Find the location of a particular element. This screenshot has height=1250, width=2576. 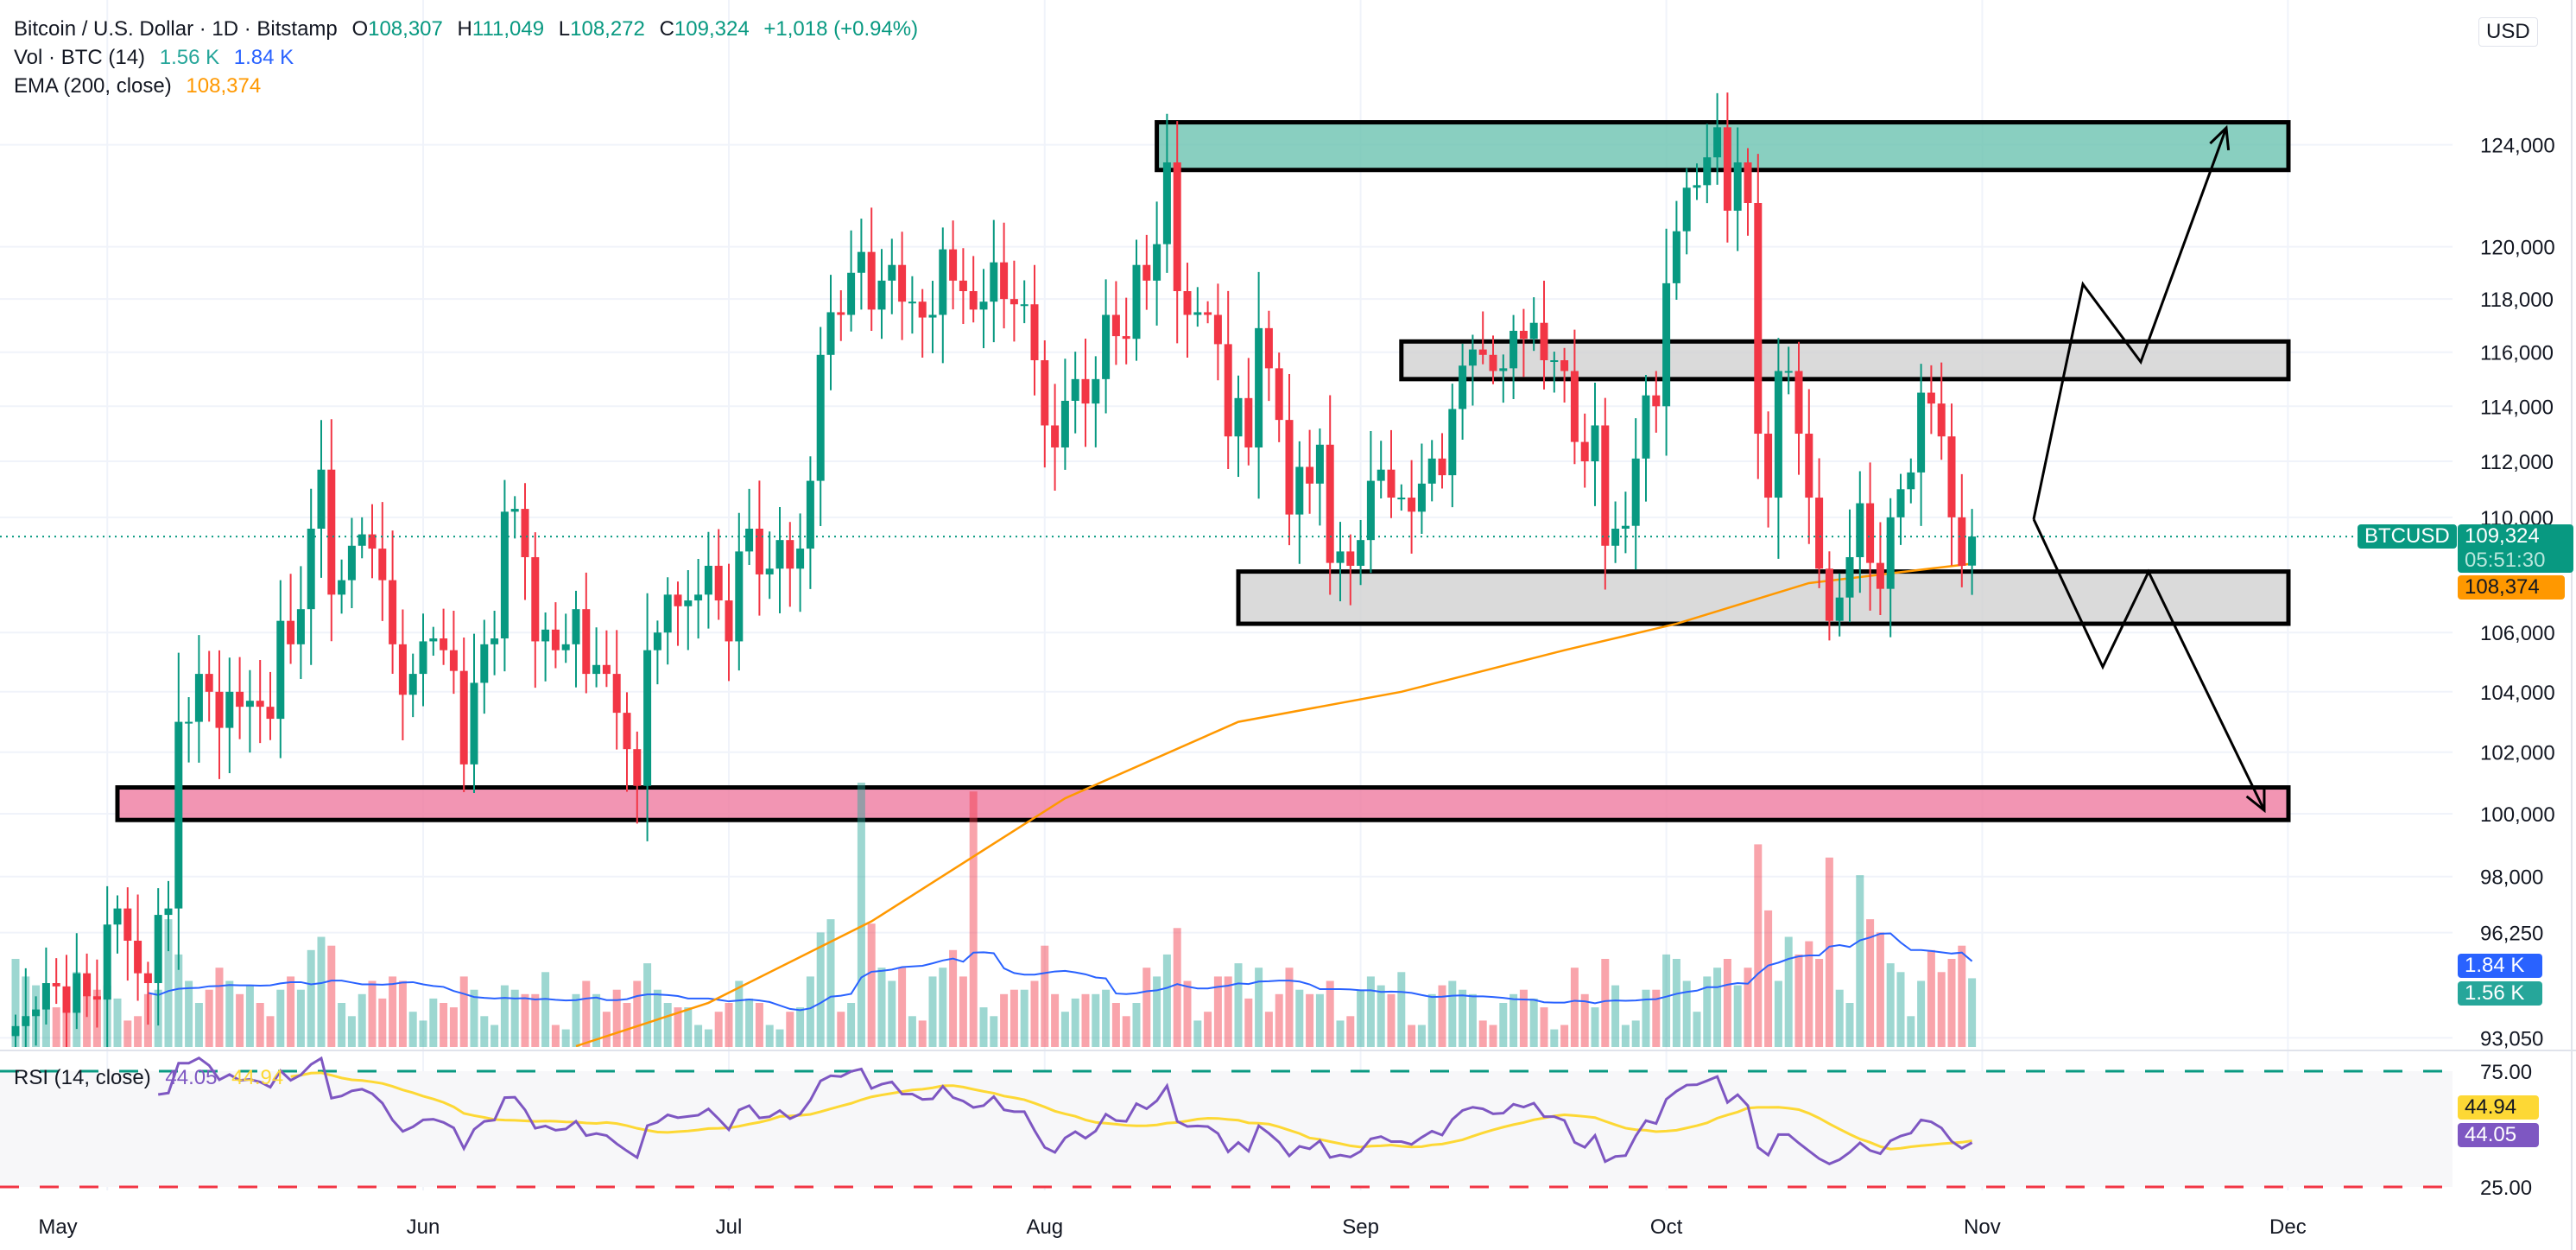

price-axis-label: 116,000 is located at coordinates (2517, 353).